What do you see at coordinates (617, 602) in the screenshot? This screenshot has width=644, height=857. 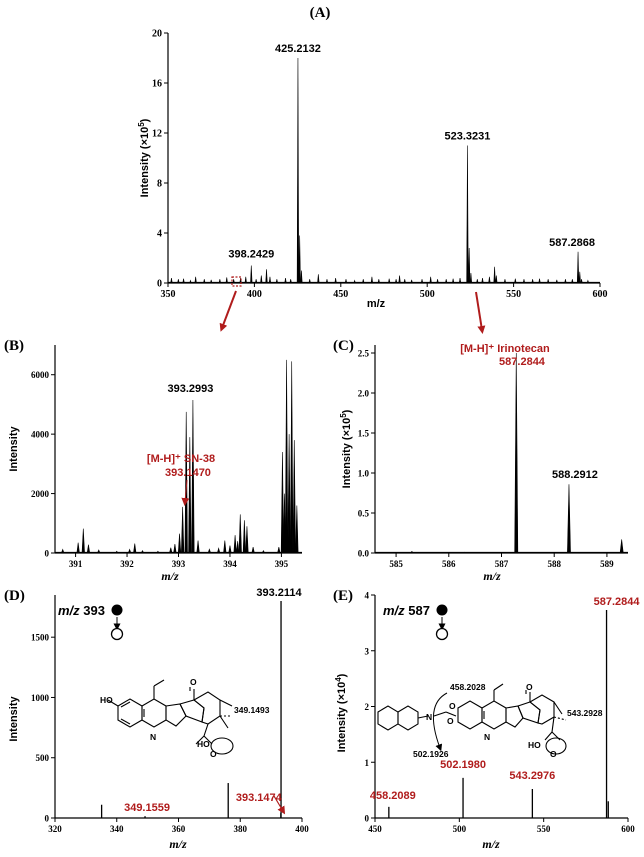 I see `peak-label-587-2844: 587.2844` at bounding box center [617, 602].